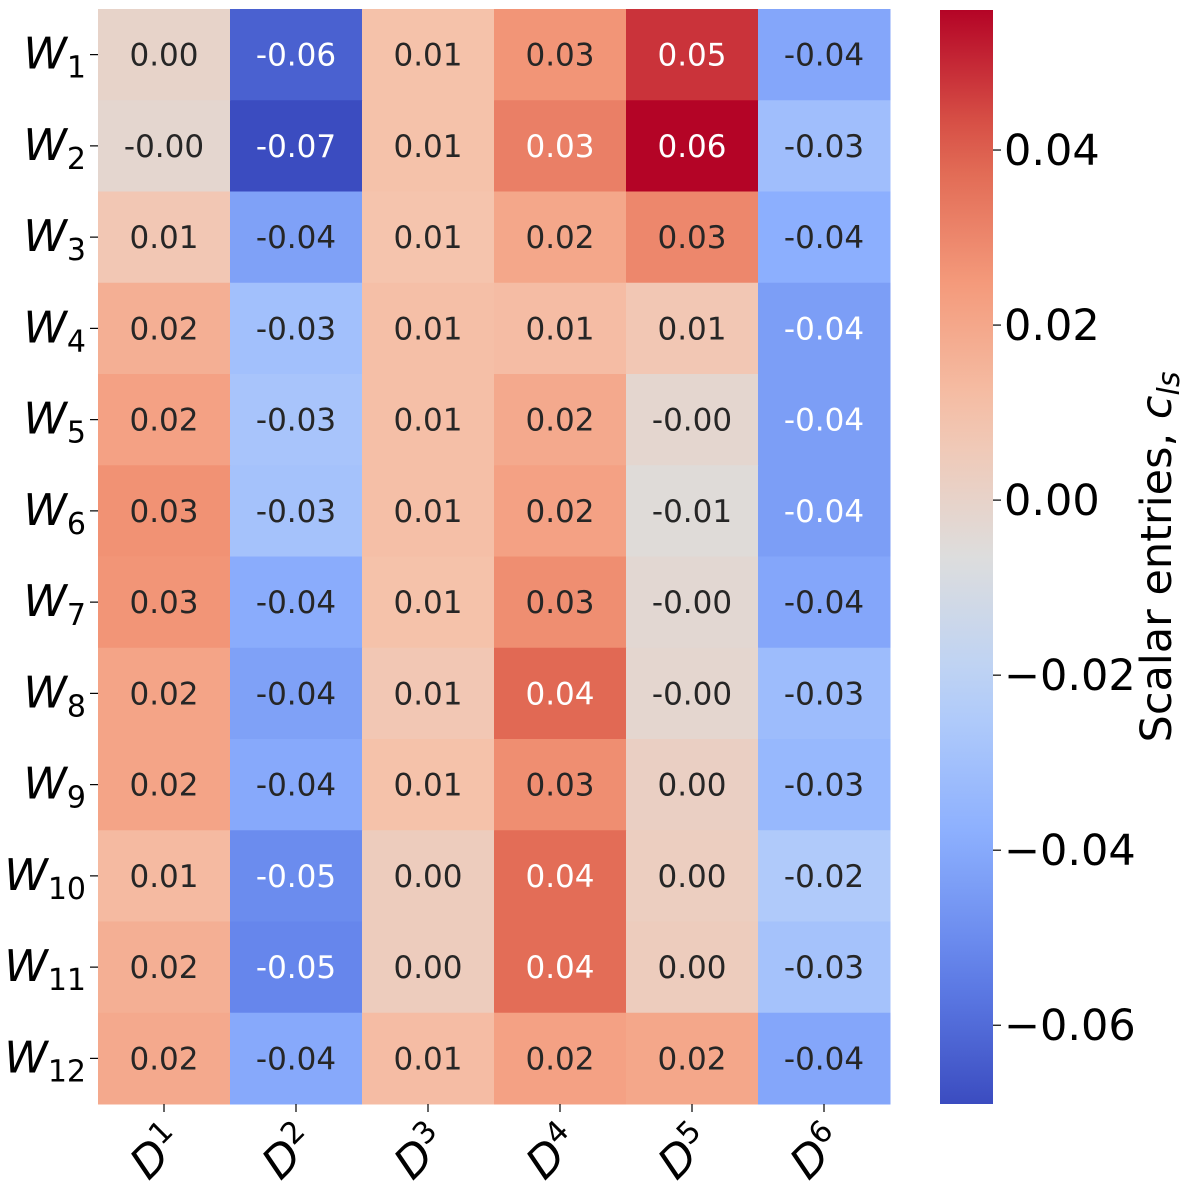  I want to click on cell-annotation-r7-c4: 0.03, so click(559, 603).